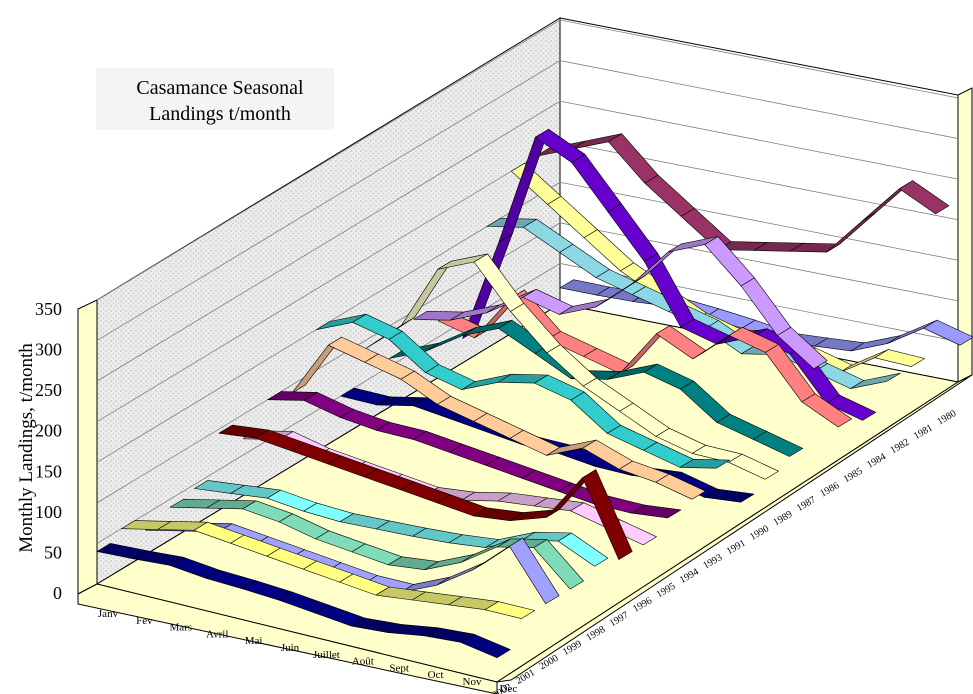 This screenshot has width=973, height=694. What do you see at coordinates (472, 682) in the screenshot?
I see `x-tick-label: Nov` at bounding box center [472, 682].